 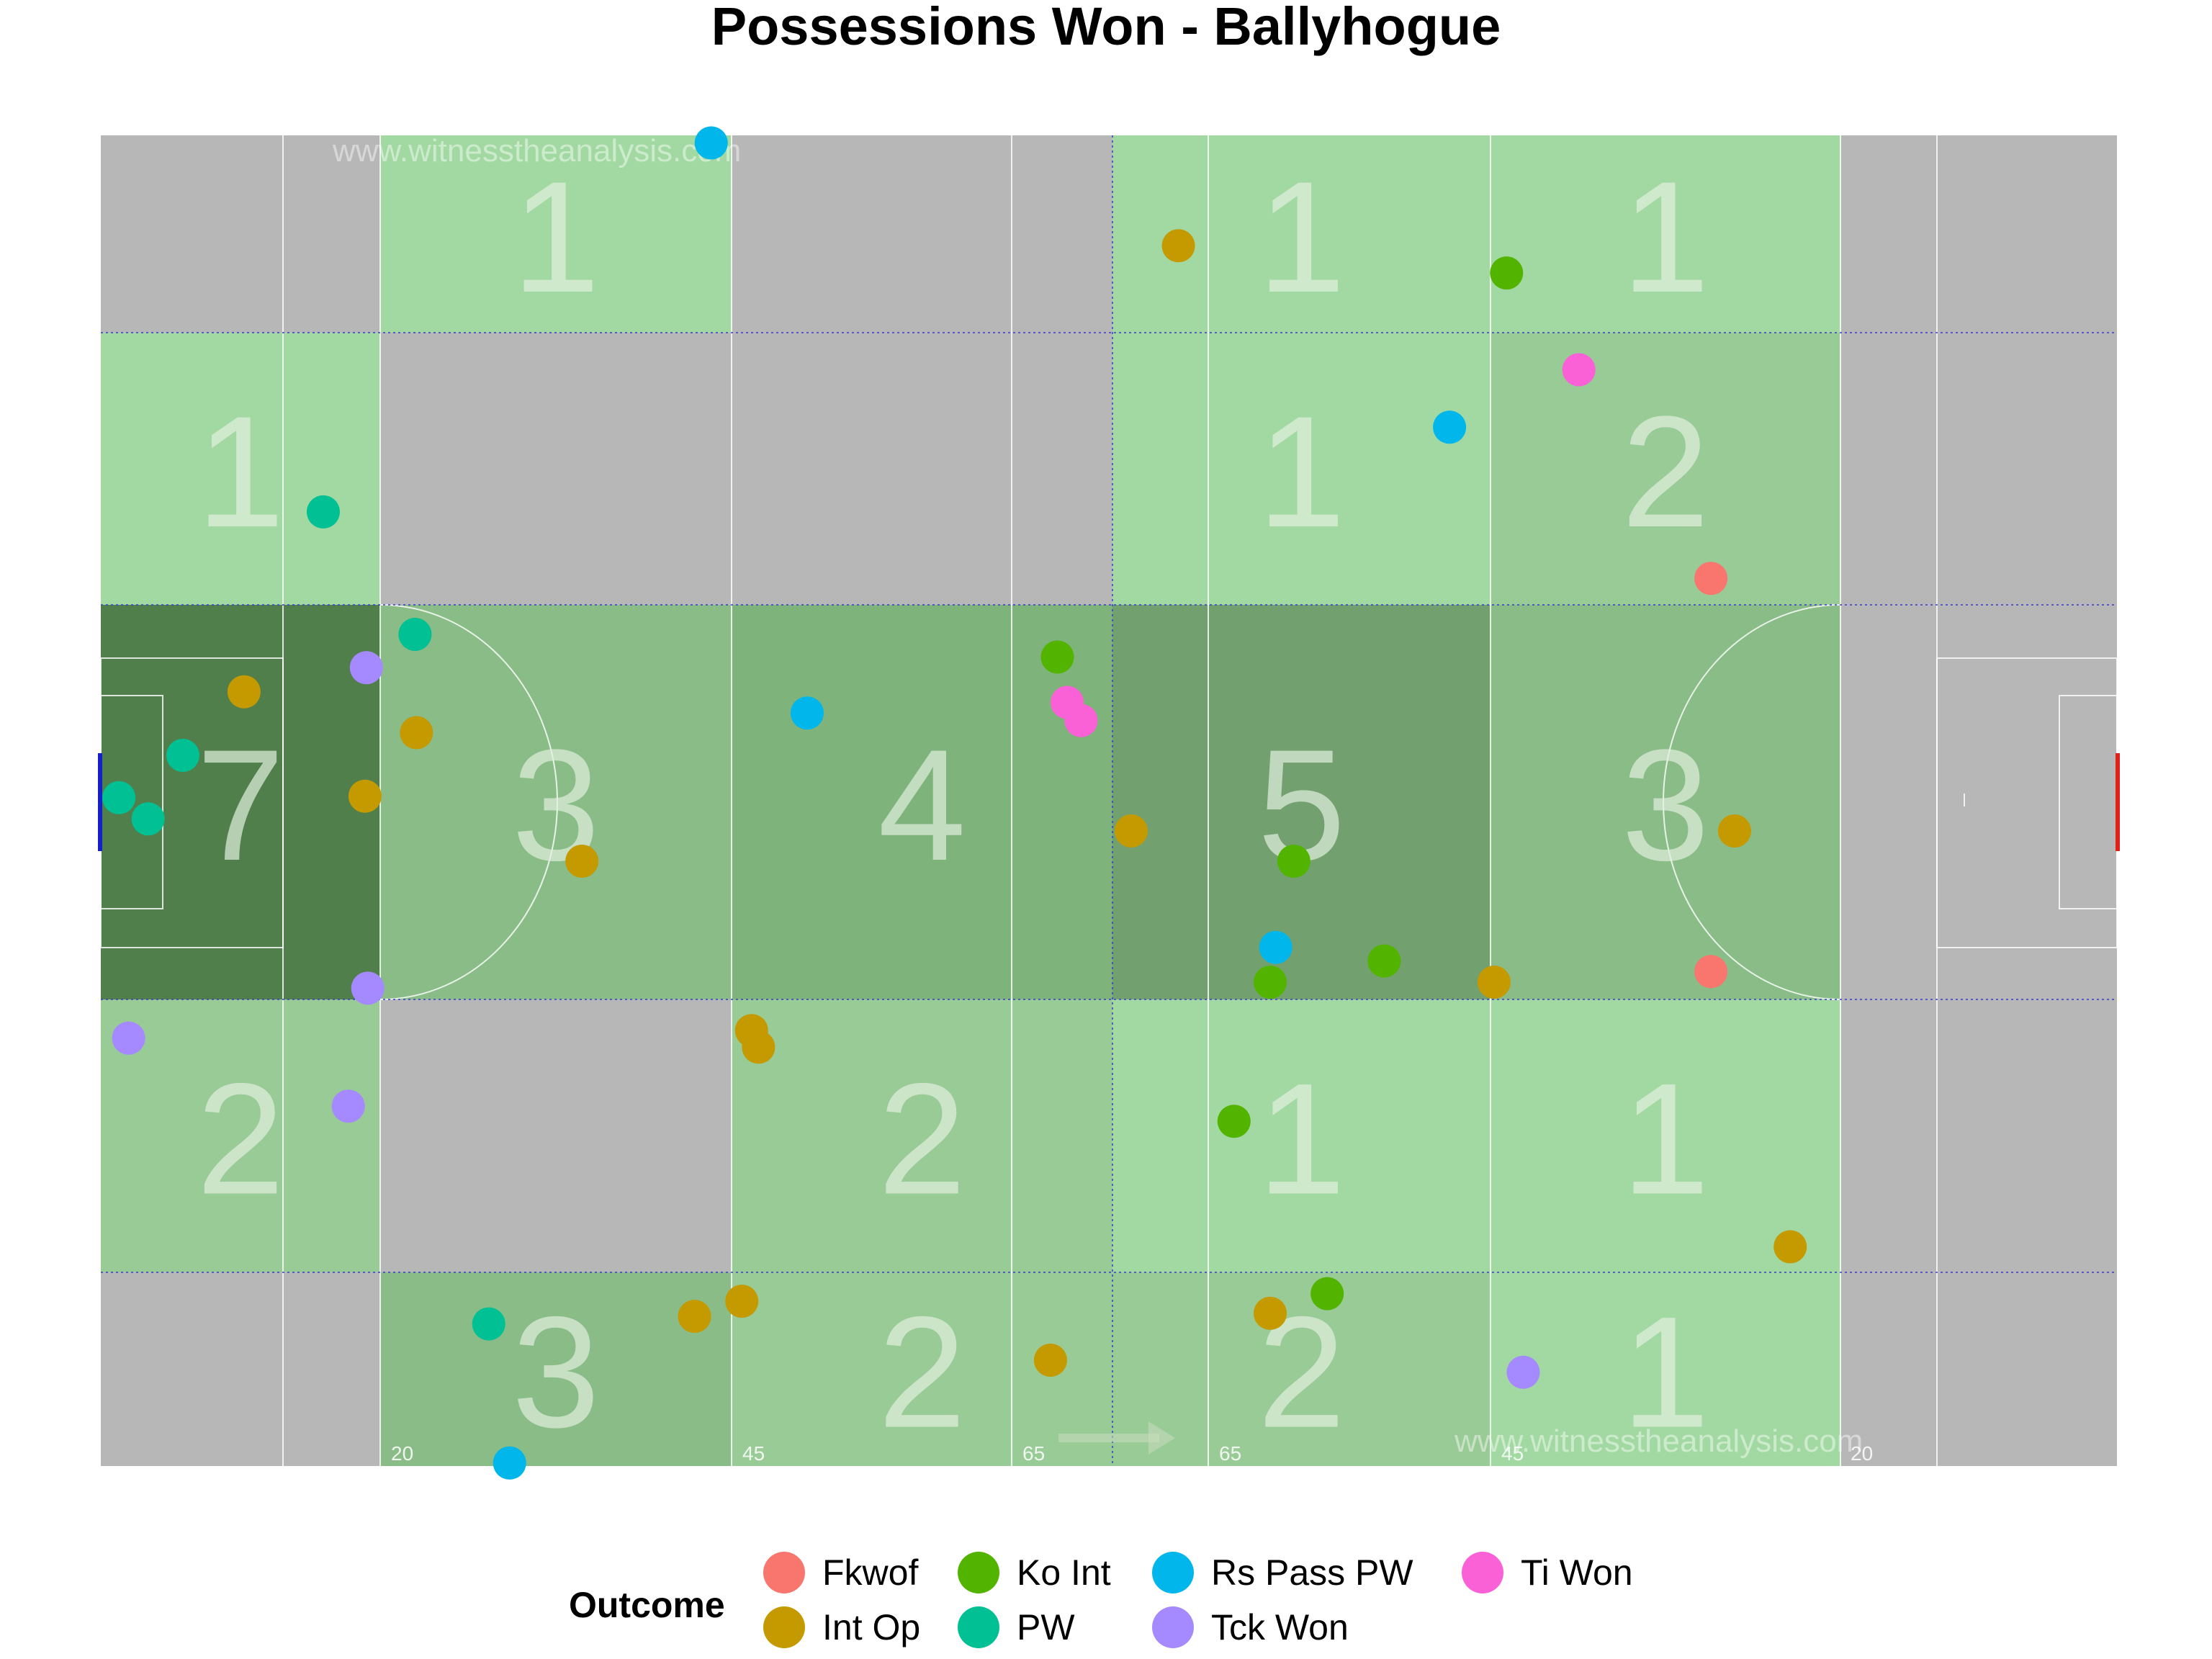 I want to click on watermark-1: www.witnesstheanalysis.com, so click(x=1658, y=1442).